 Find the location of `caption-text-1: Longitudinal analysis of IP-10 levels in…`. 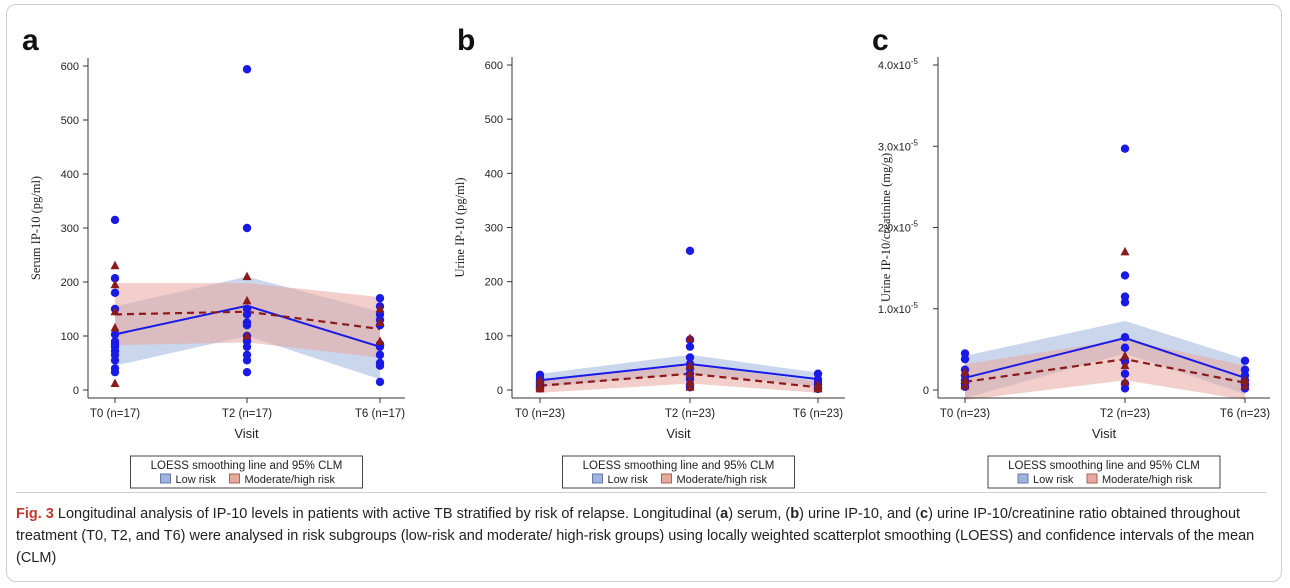

caption-text-1: Longitudinal analysis of IP-10 levels in… is located at coordinates (387, 514).